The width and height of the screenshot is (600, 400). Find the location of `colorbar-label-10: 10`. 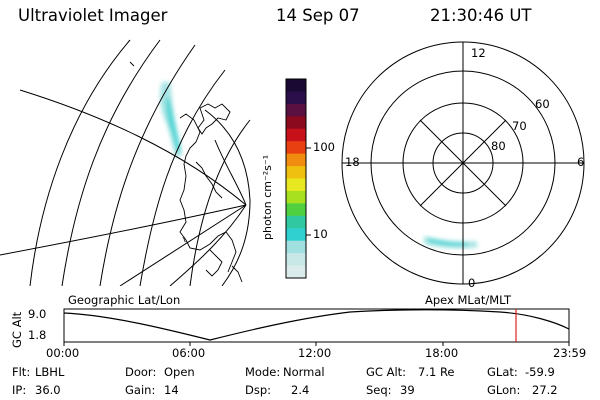

colorbar-label-10: 10 is located at coordinates (320, 234).